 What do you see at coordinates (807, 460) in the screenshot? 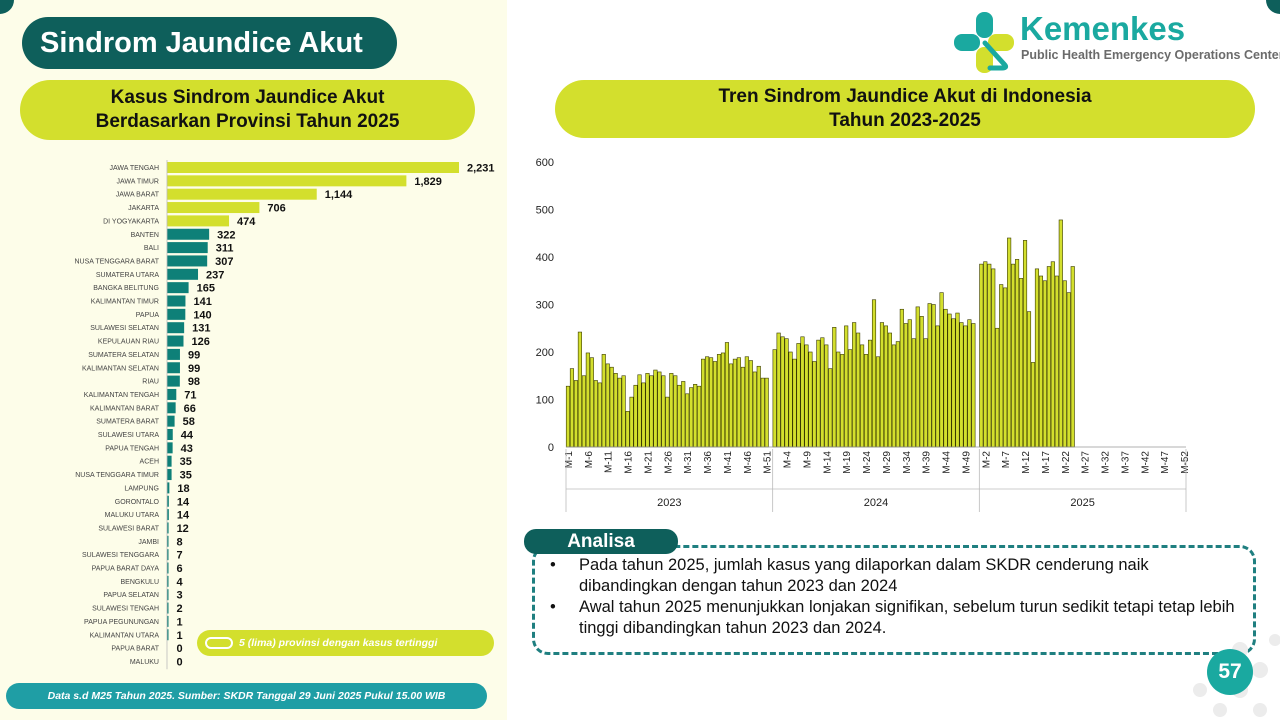
I see `x-tick-label: M-9` at bounding box center [807, 460].